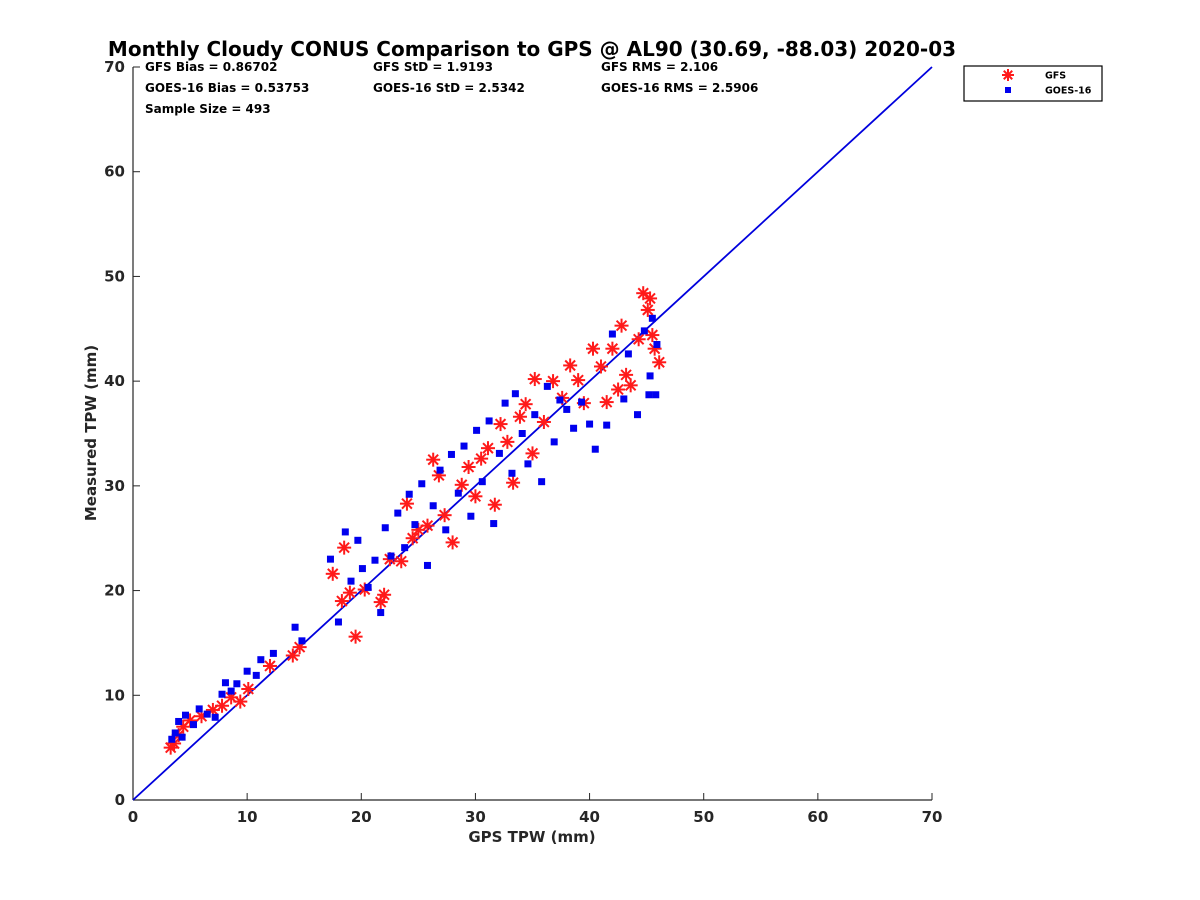  What do you see at coordinates (531, 837) in the screenshot?
I see `x-axis-label: GPS TPW (mm)` at bounding box center [531, 837].